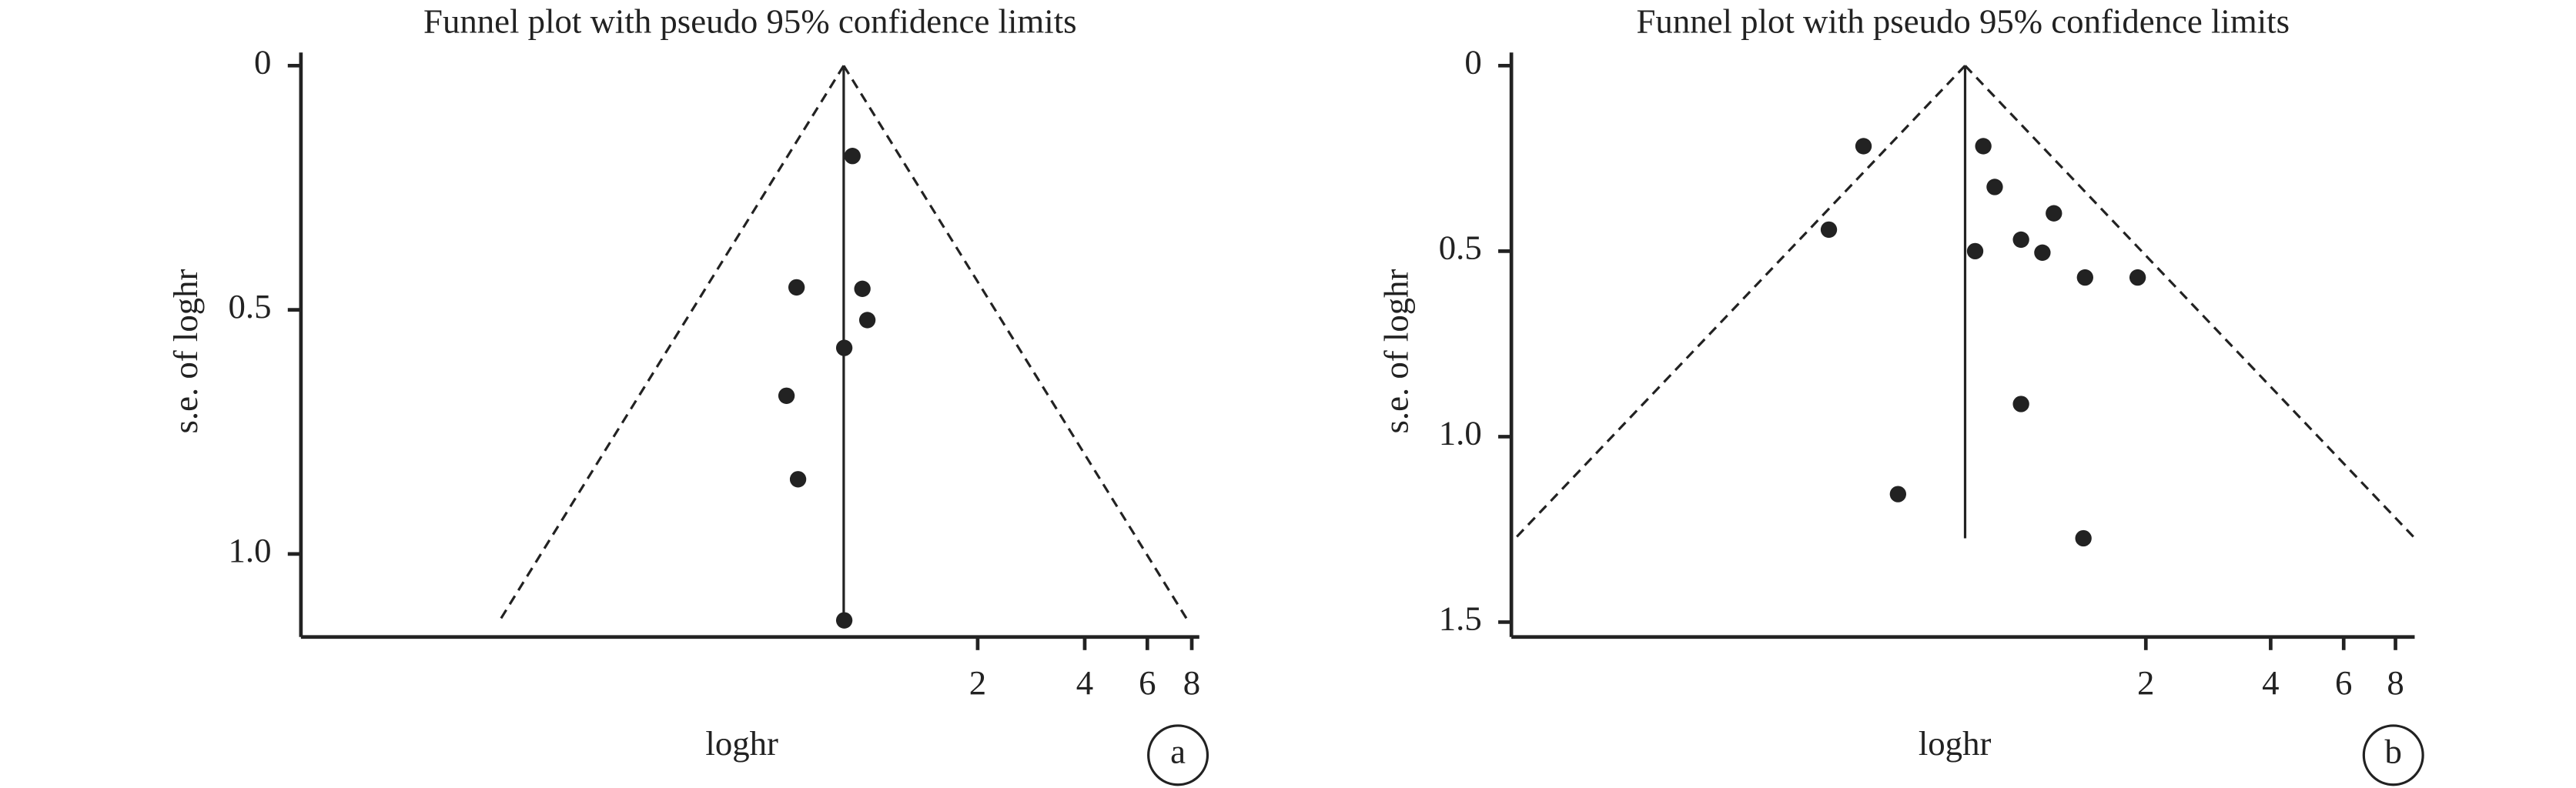 This screenshot has height=788, width=2576. I want to click on panel-label: b, so click(2393, 752).